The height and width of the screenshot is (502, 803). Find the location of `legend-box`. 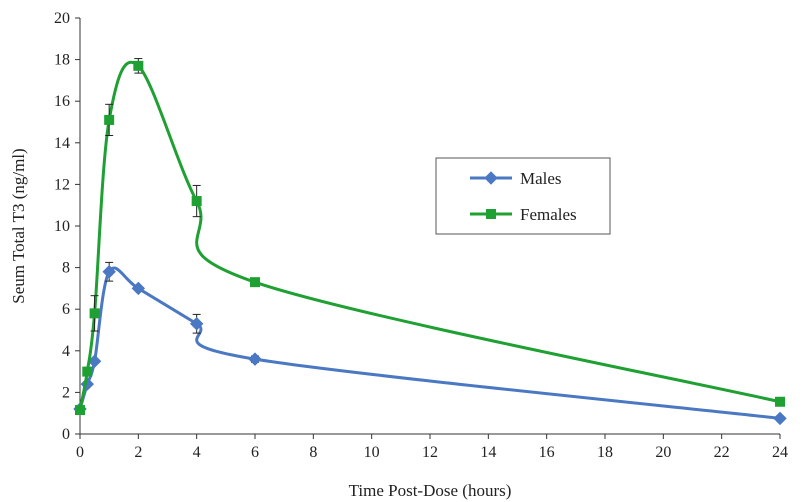

legend-box is located at coordinates (523, 196).